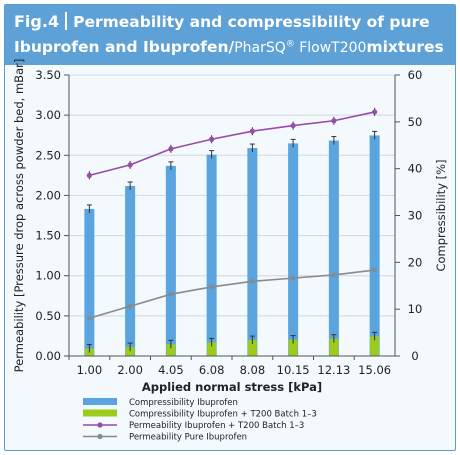  Describe the element at coordinates (171, 370) in the screenshot. I see `x-tick-label: 4.05` at that location.